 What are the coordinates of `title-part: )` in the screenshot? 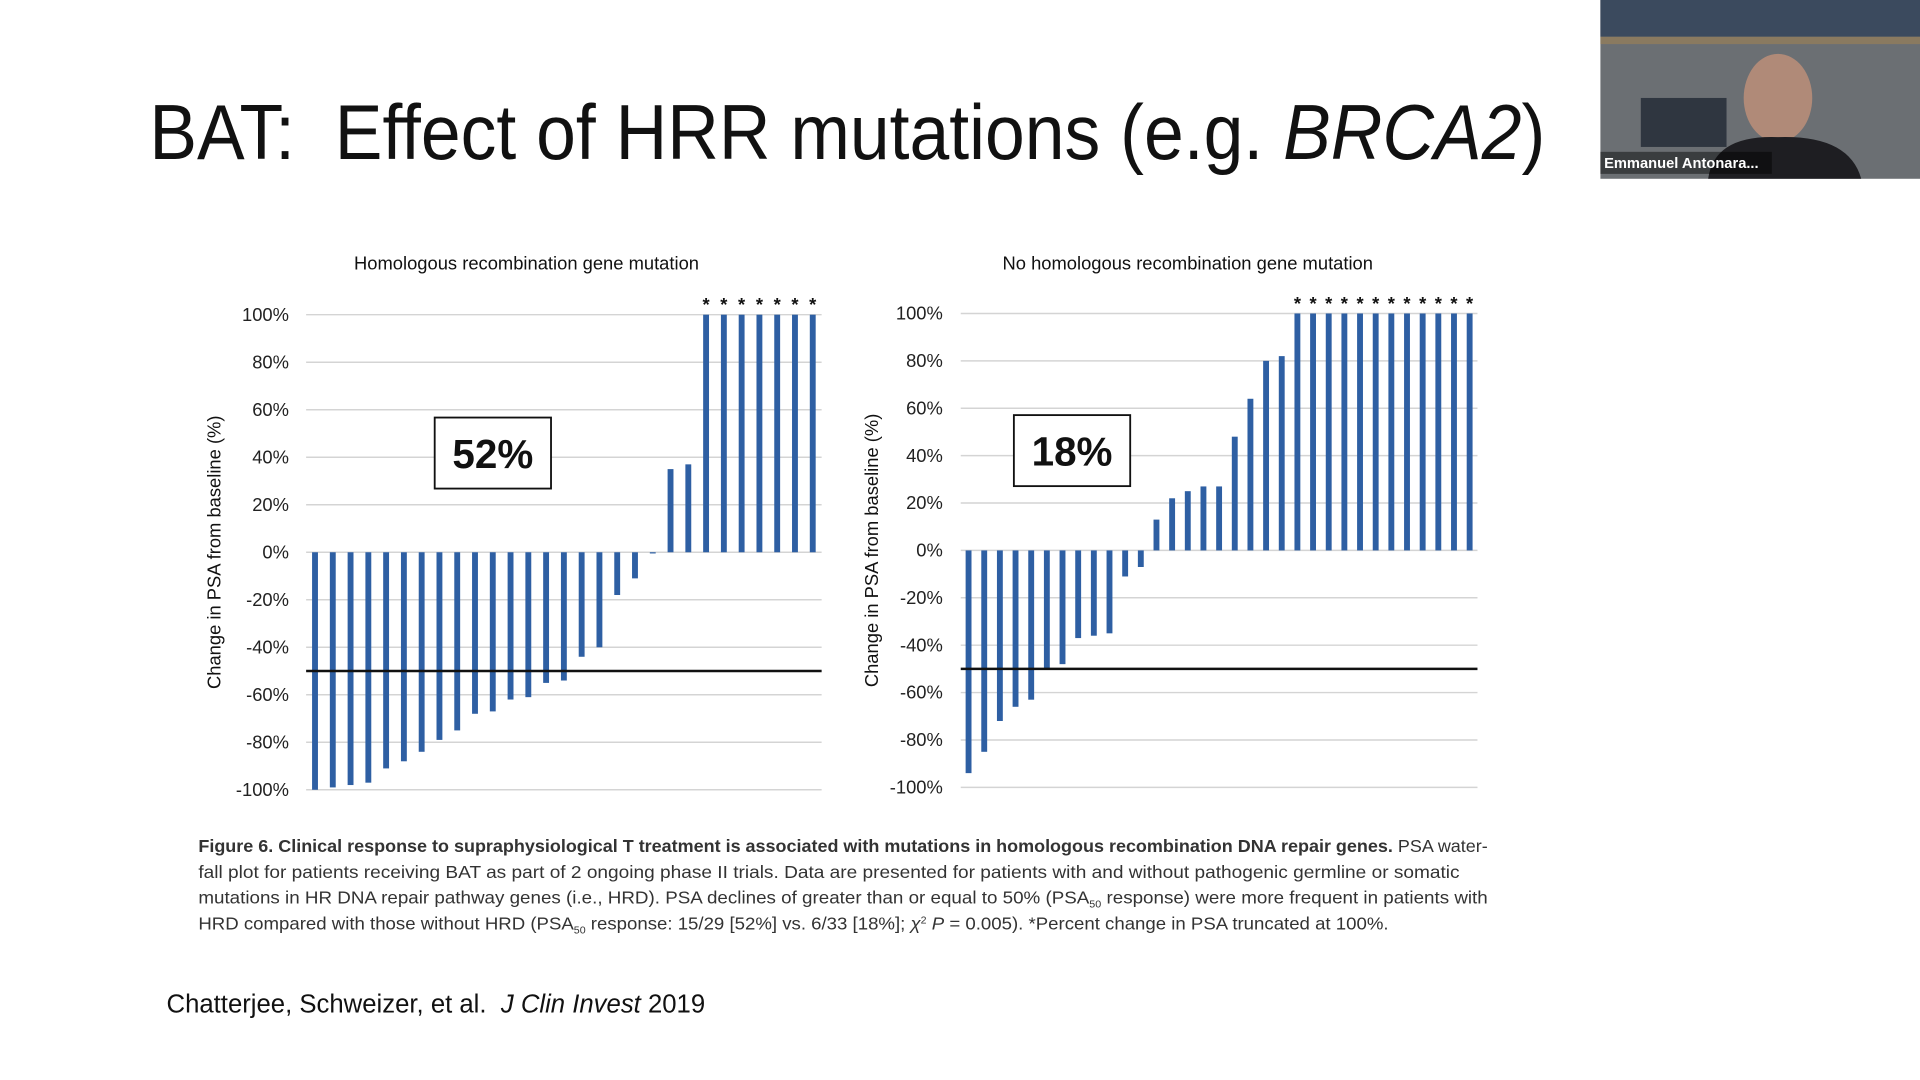 It's located at (1533, 132).